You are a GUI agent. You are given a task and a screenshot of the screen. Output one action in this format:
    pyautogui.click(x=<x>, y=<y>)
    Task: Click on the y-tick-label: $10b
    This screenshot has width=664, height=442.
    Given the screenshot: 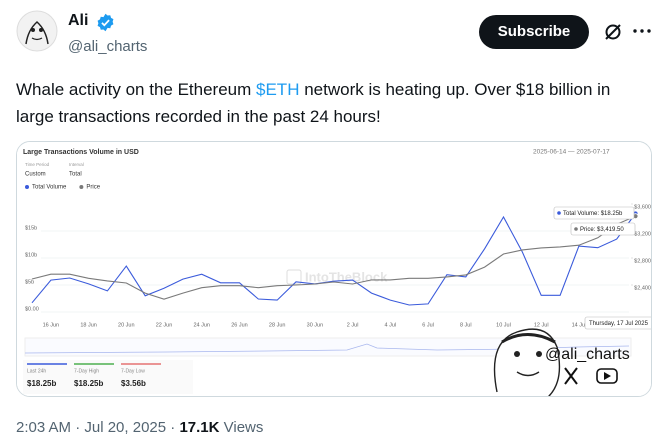 What is the action you would take?
    pyautogui.click(x=31, y=255)
    